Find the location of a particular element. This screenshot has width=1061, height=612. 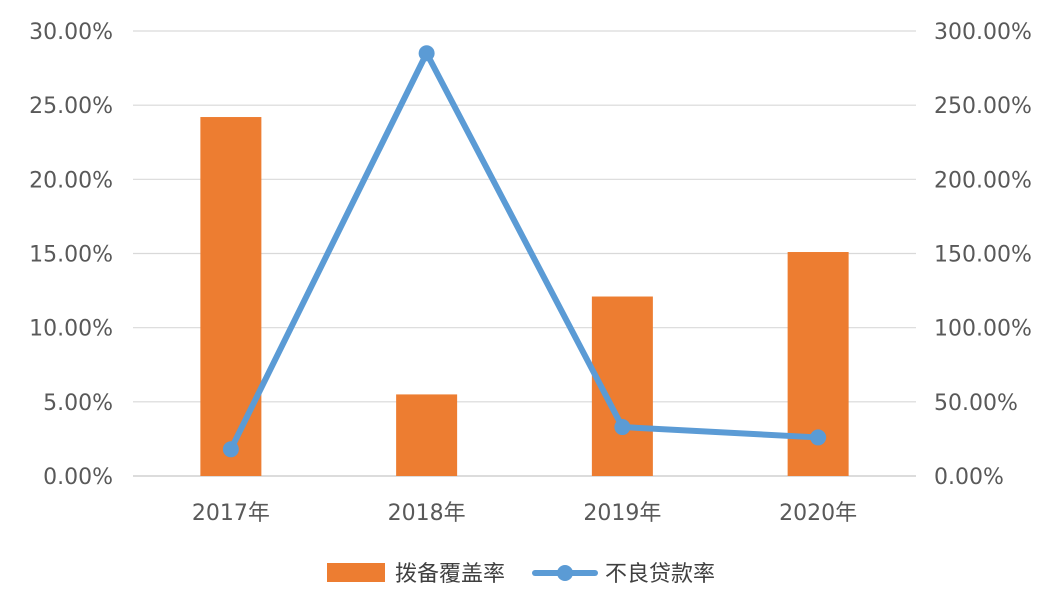

left-axis-tick-label: 10.00% is located at coordinates (71, 329).